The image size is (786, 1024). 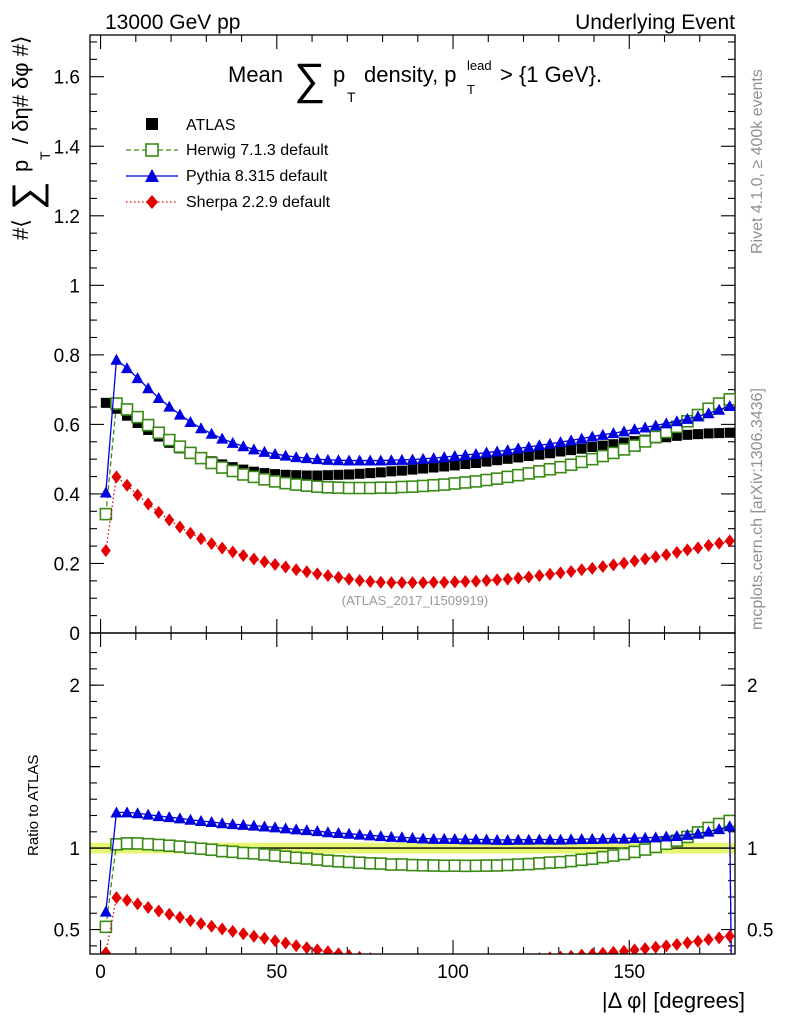 What do you see at coordinates (417, 530) in the screenshot?
I see `series-sherpa` at bounding box center [417, 530].